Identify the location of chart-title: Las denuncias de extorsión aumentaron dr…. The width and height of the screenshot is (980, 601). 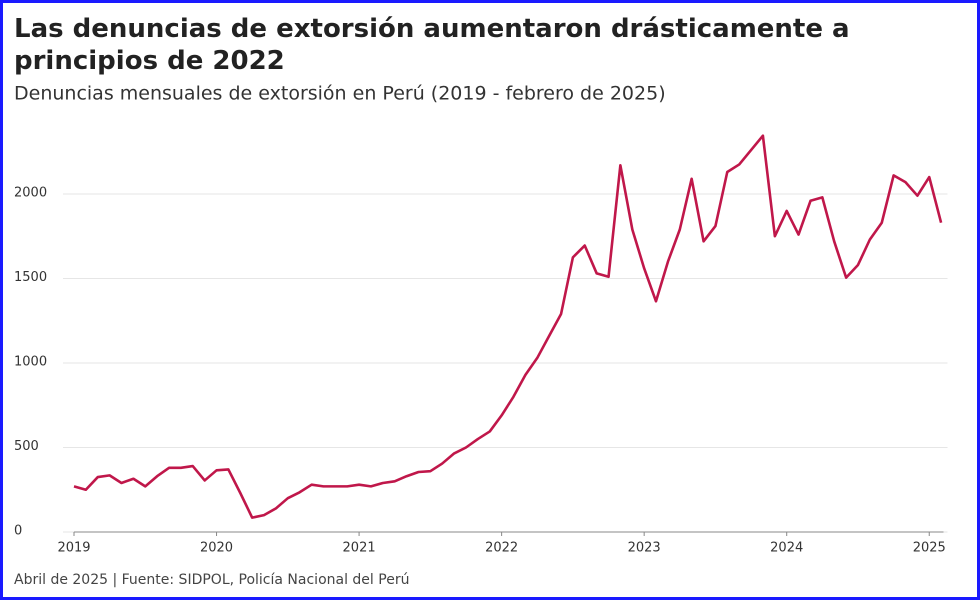
(432, 45).